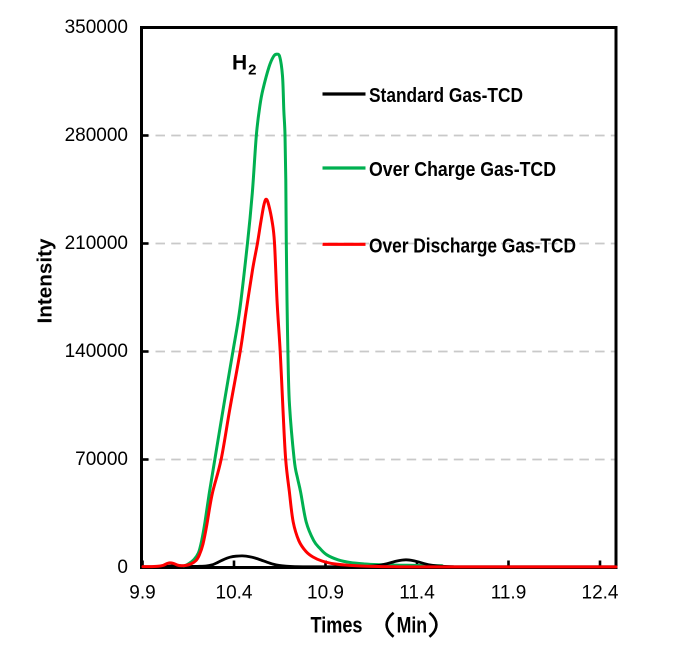 Image resolution: width=696 pixels, height=661 pixels. Describe the element at coordinates (509, 593) in the screenshot. I see `svg-text: 11.9` at that location.